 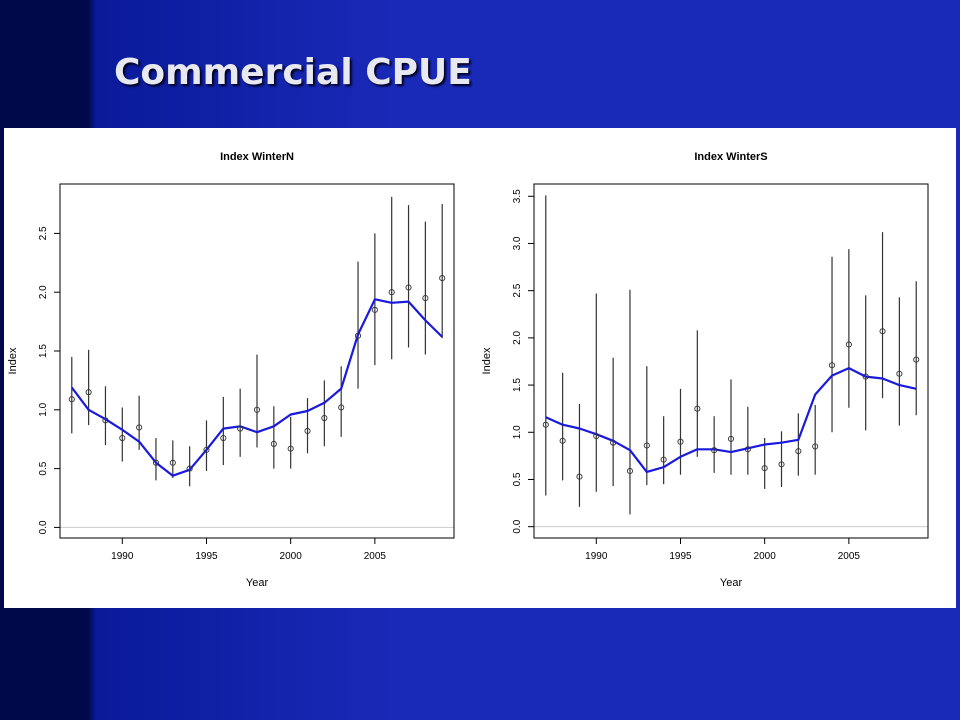 What do you see at coordinates (257, 157) in the screenshot?
I see `chart-title: Index WinterN` at bounding box center [257, 157].